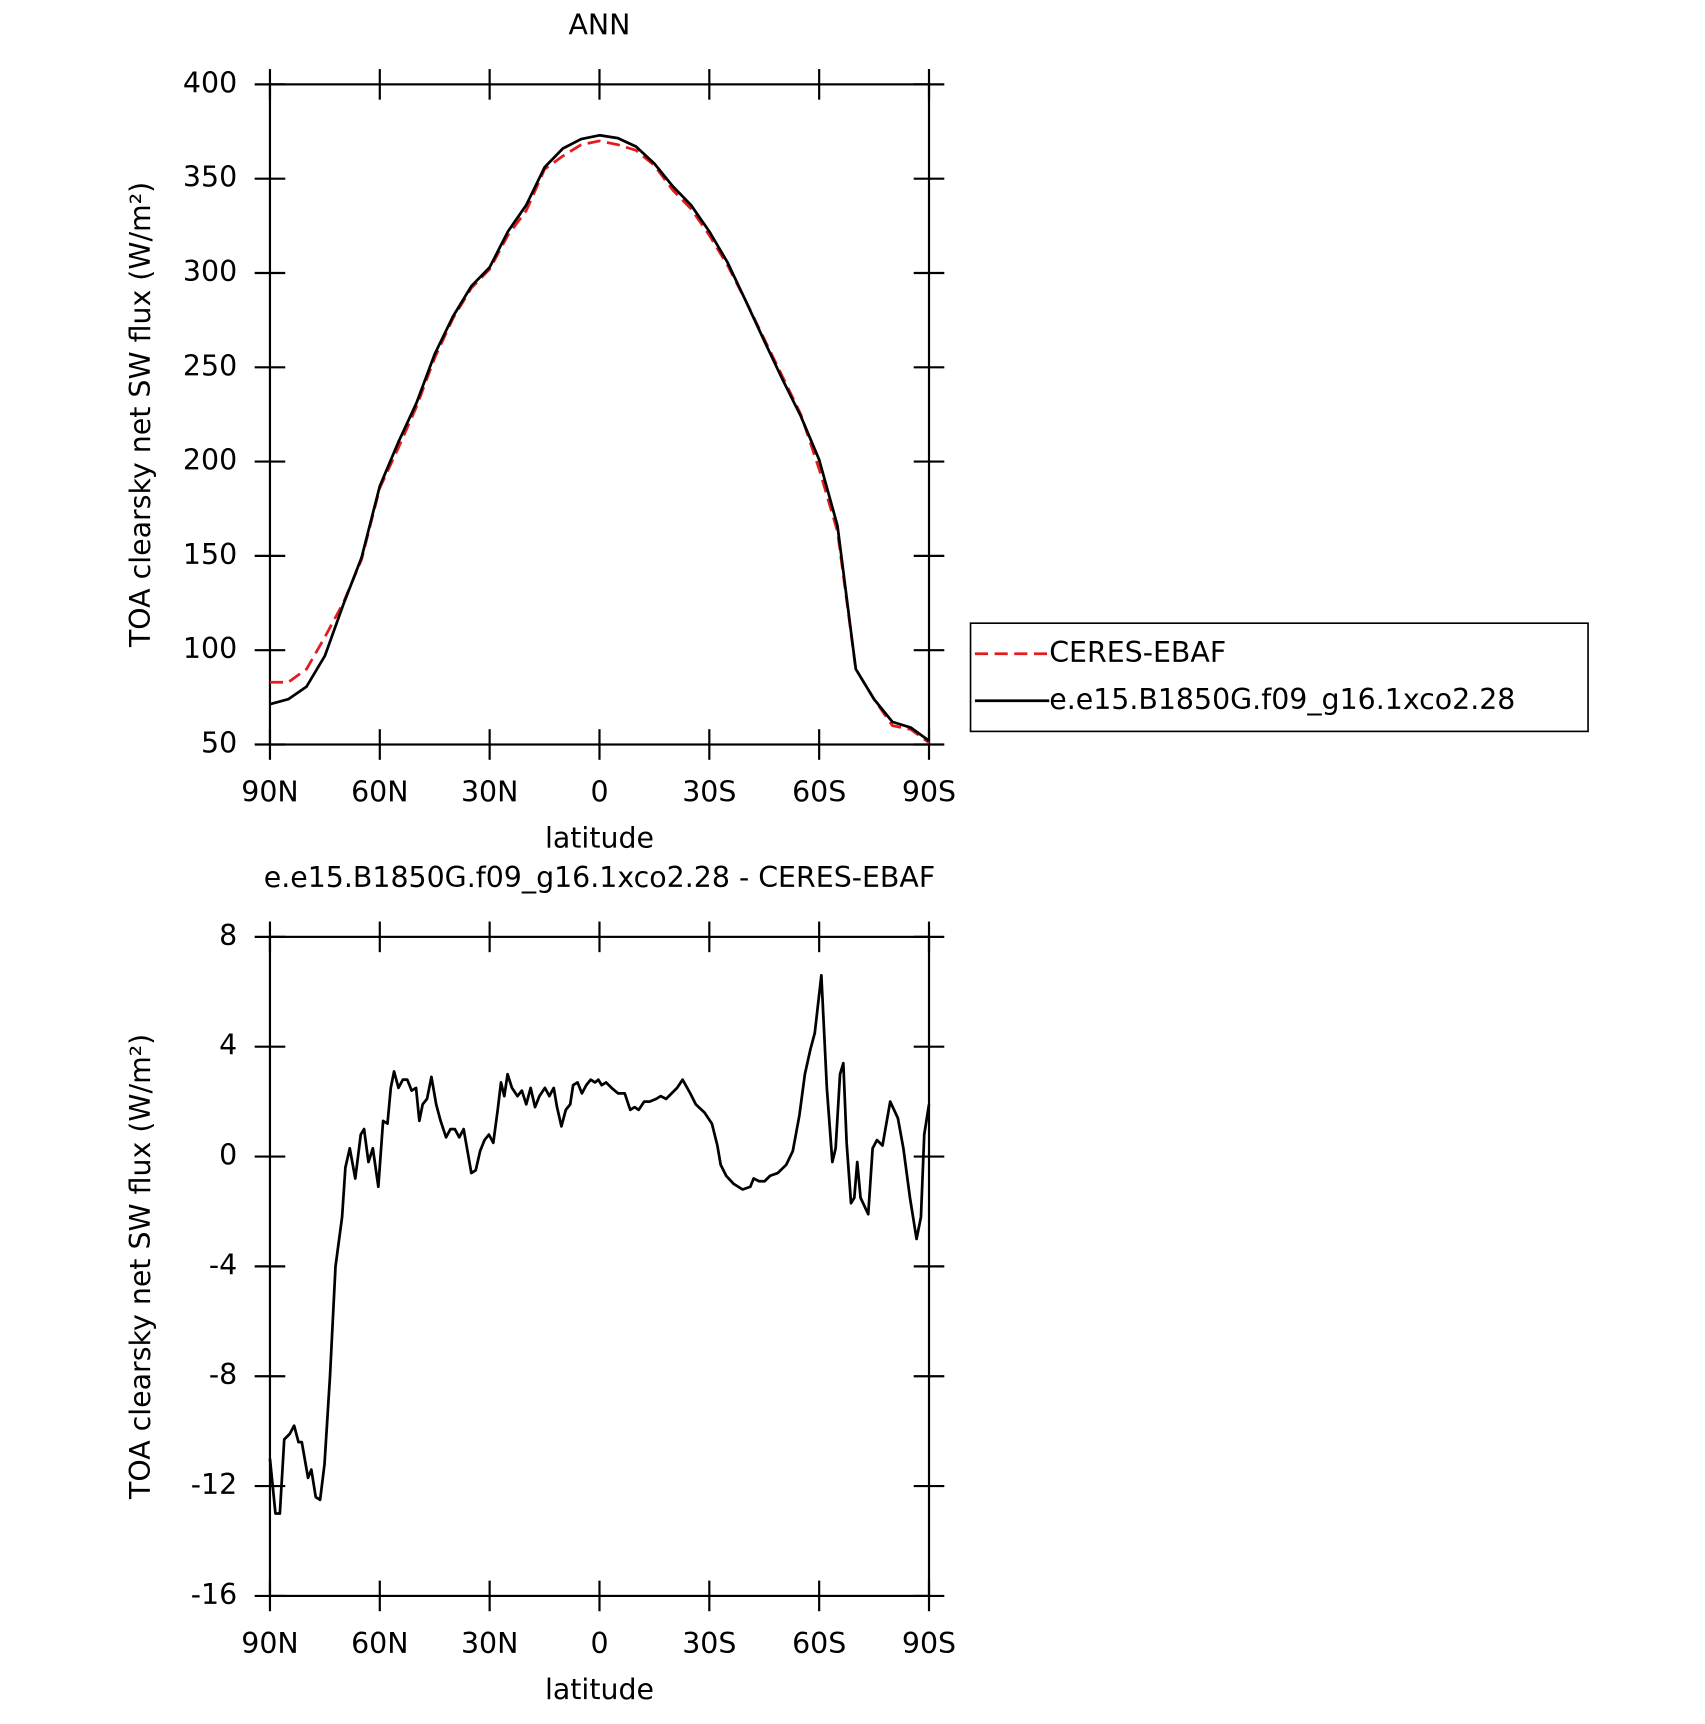 The height and width of the screenshot is (1724, 1705). What do you see at coordinates (210, 648) in the screenshot?
I see `y-tick-label: 100` at bounding box center [210, 648].